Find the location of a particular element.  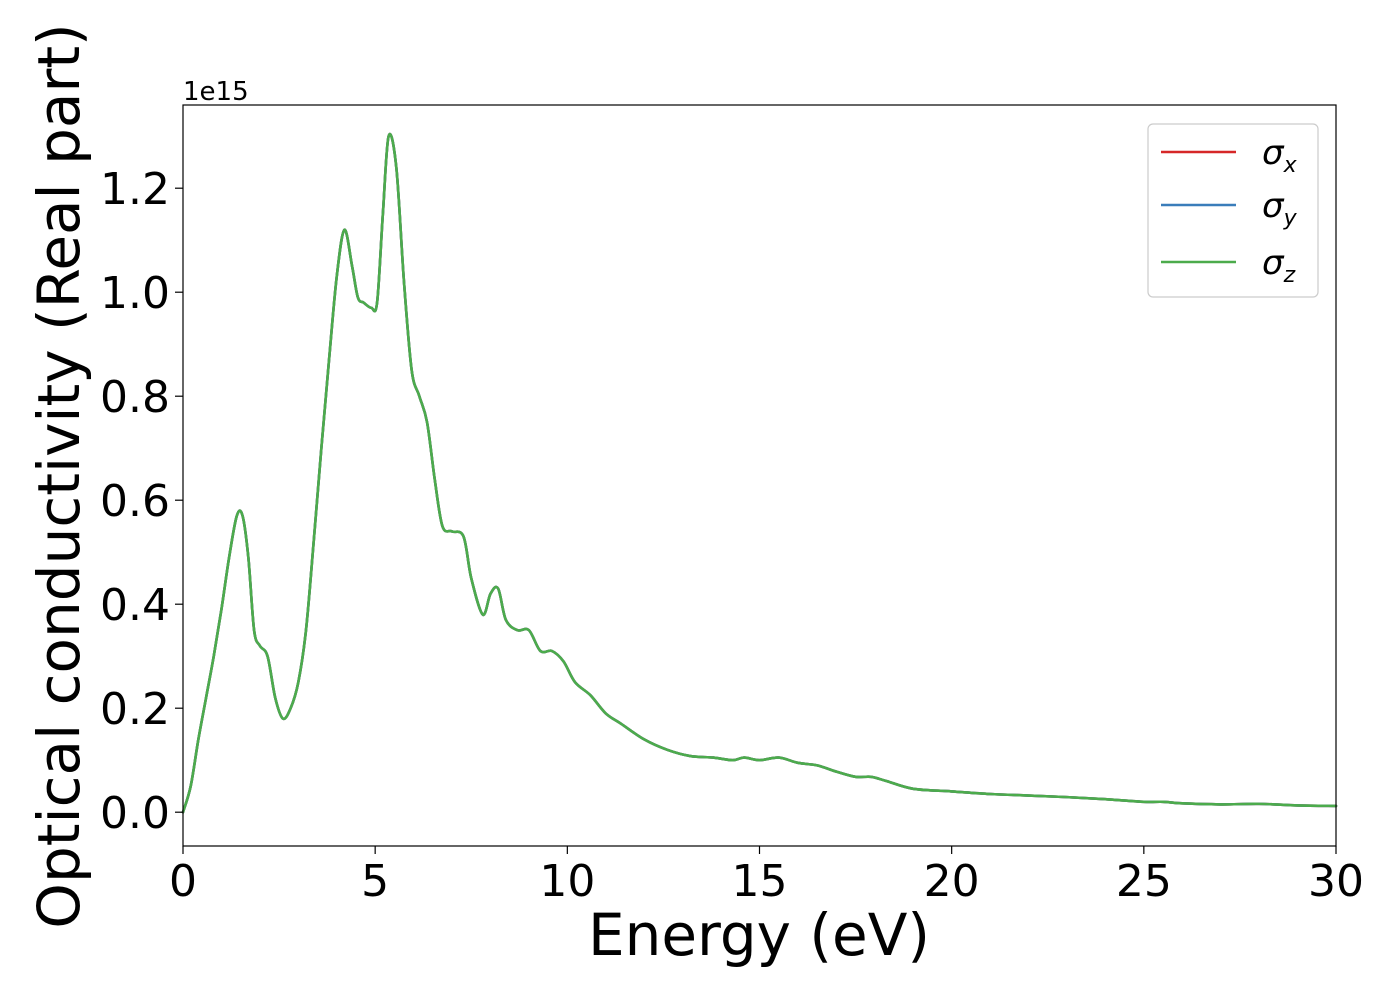

y-tick-label: 0.8 is located at coordinates (135, 397).